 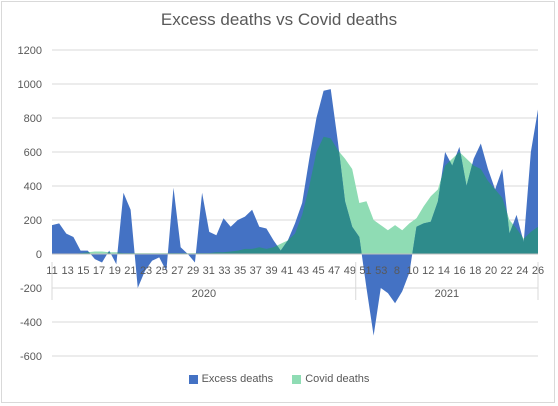 I want to click on x-tick-label: 12, so click(x=428, y=271).